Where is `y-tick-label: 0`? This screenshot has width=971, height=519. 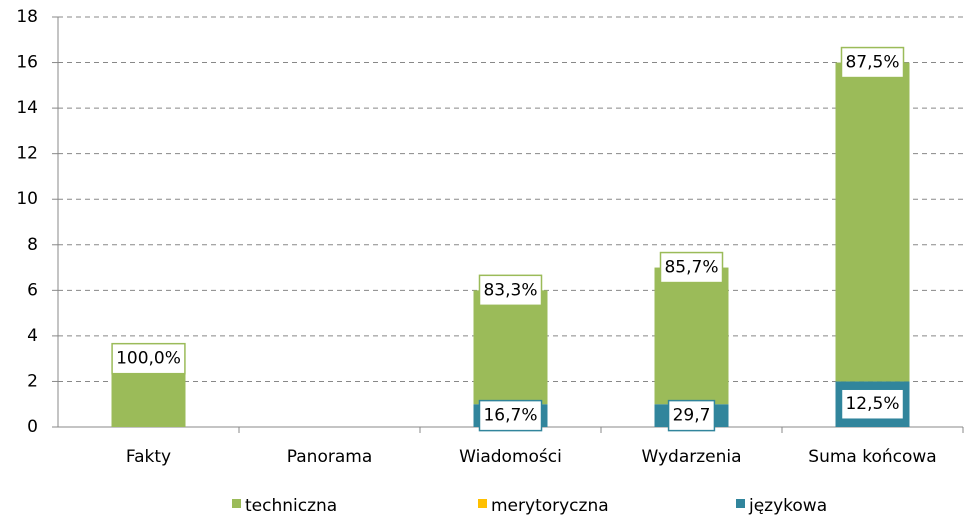
y-tick-label: 0 is located at coordinates (32, 427).